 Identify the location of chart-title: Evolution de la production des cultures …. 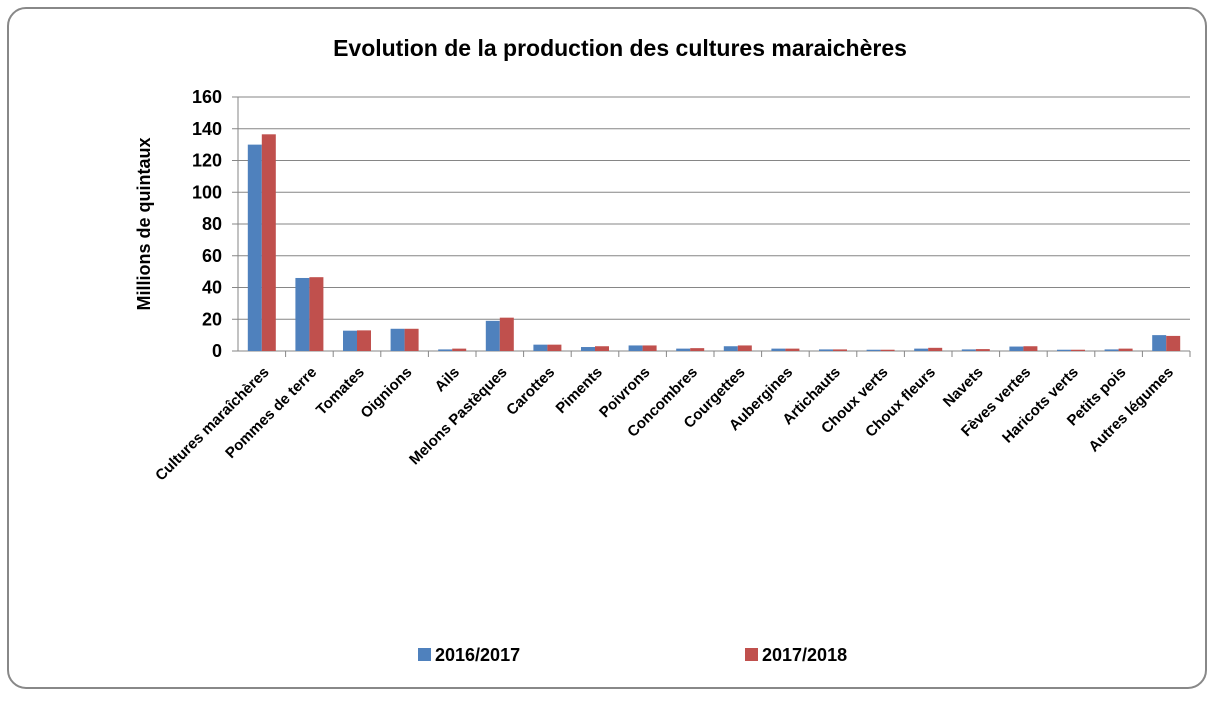
(620, 48).